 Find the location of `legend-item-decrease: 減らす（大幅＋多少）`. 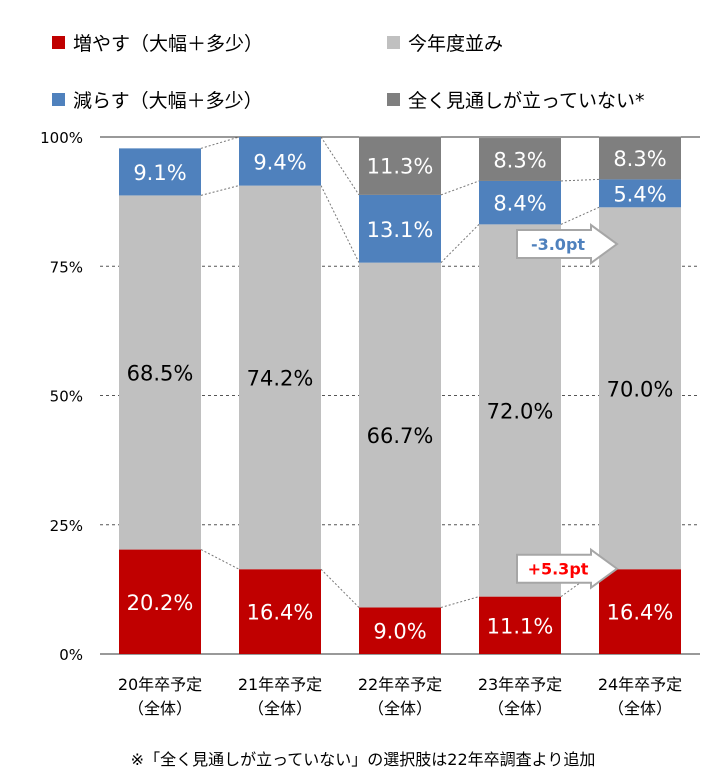

legend-item-decrease: 減らす（大幅＋多少） is located at coordinates (157, 99).